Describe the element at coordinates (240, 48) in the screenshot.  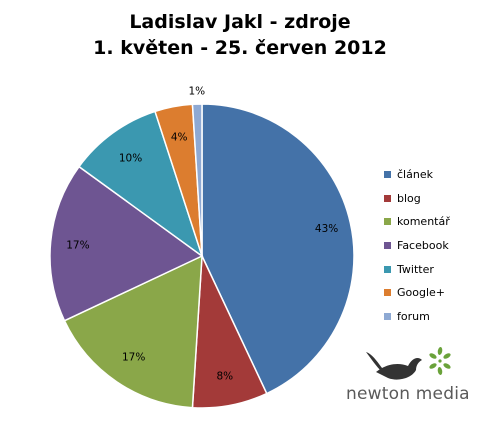
I see `chart-subtitle: 1. květen - 25. červen 2012` at that location.